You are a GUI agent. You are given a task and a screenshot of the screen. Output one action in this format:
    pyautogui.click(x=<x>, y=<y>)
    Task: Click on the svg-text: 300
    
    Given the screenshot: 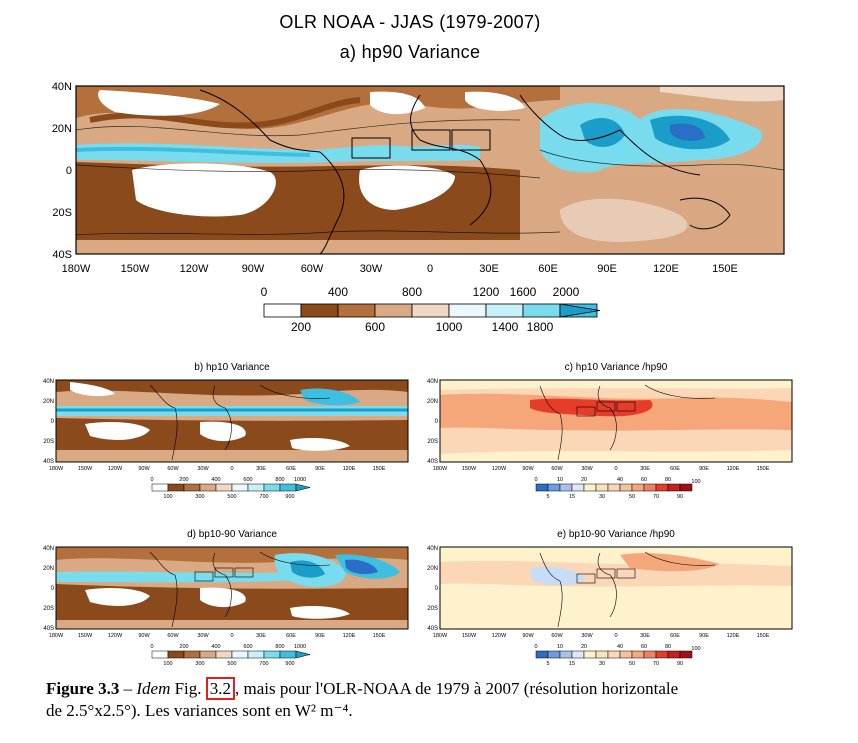 What is the action you would take?
    pyautogui.click(x=199, y=497)
    